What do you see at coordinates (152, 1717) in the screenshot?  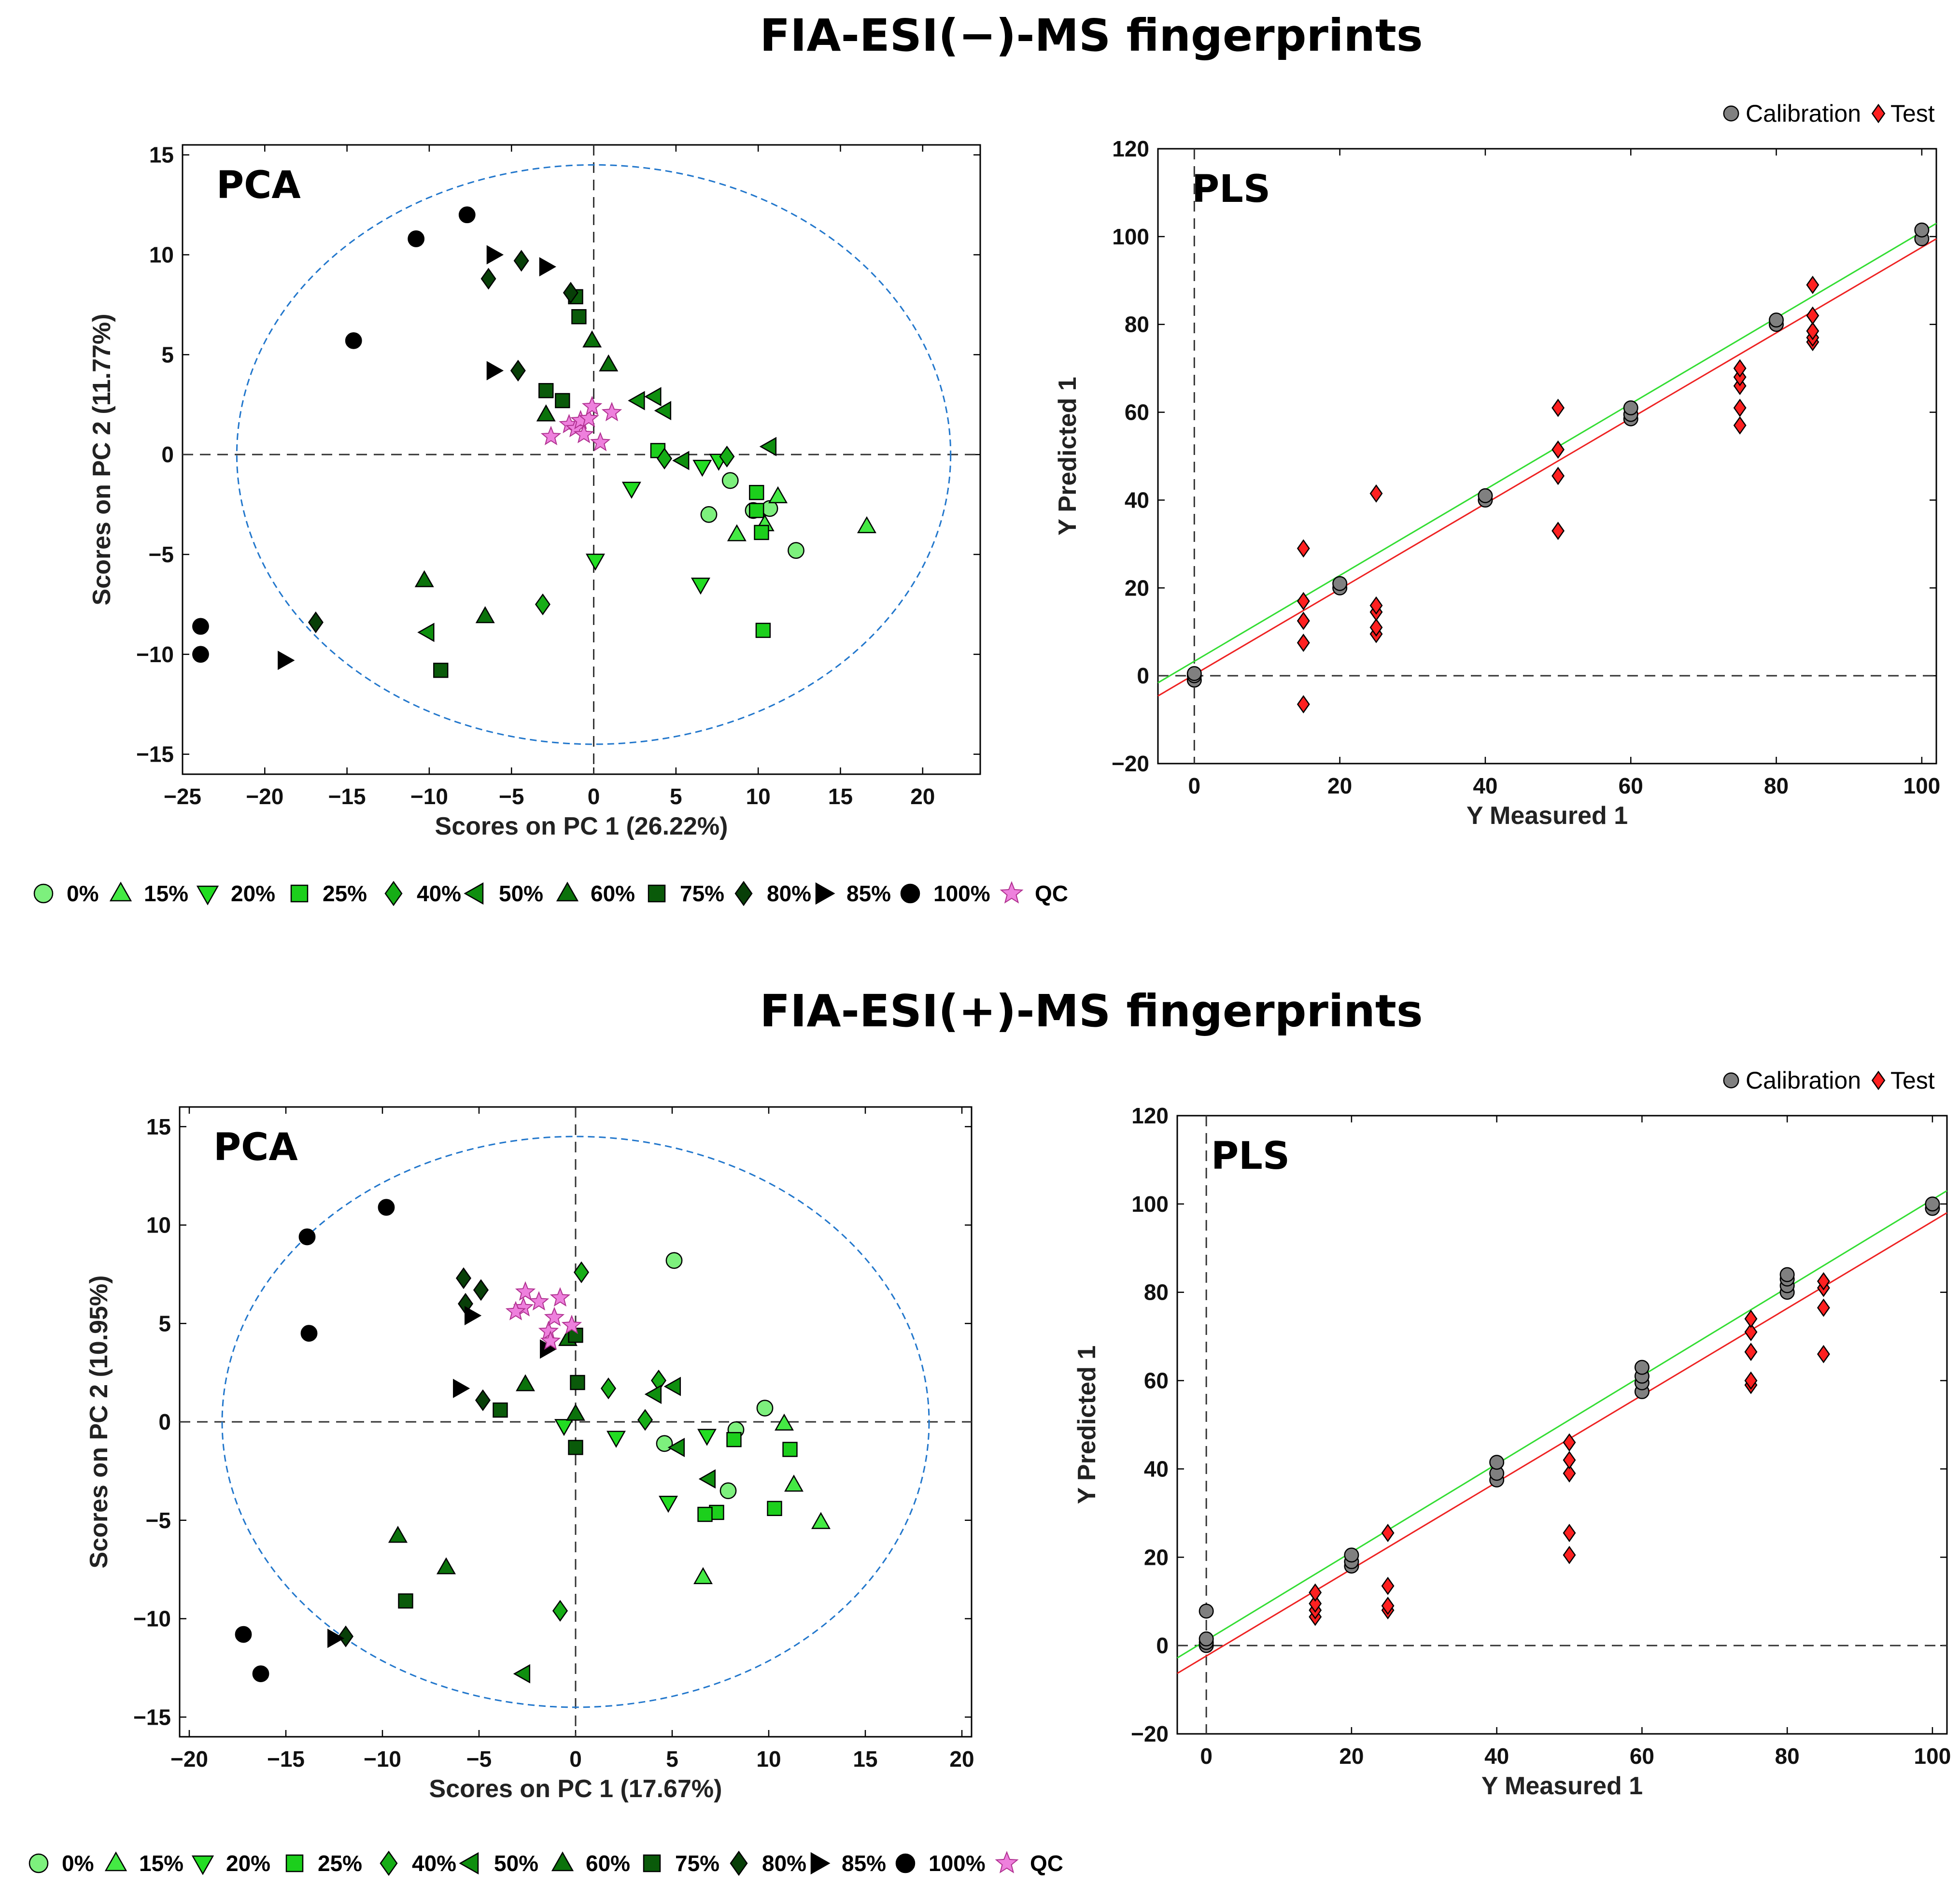 I see `y-tick-label: −15` at bounding box center [152, 1717].